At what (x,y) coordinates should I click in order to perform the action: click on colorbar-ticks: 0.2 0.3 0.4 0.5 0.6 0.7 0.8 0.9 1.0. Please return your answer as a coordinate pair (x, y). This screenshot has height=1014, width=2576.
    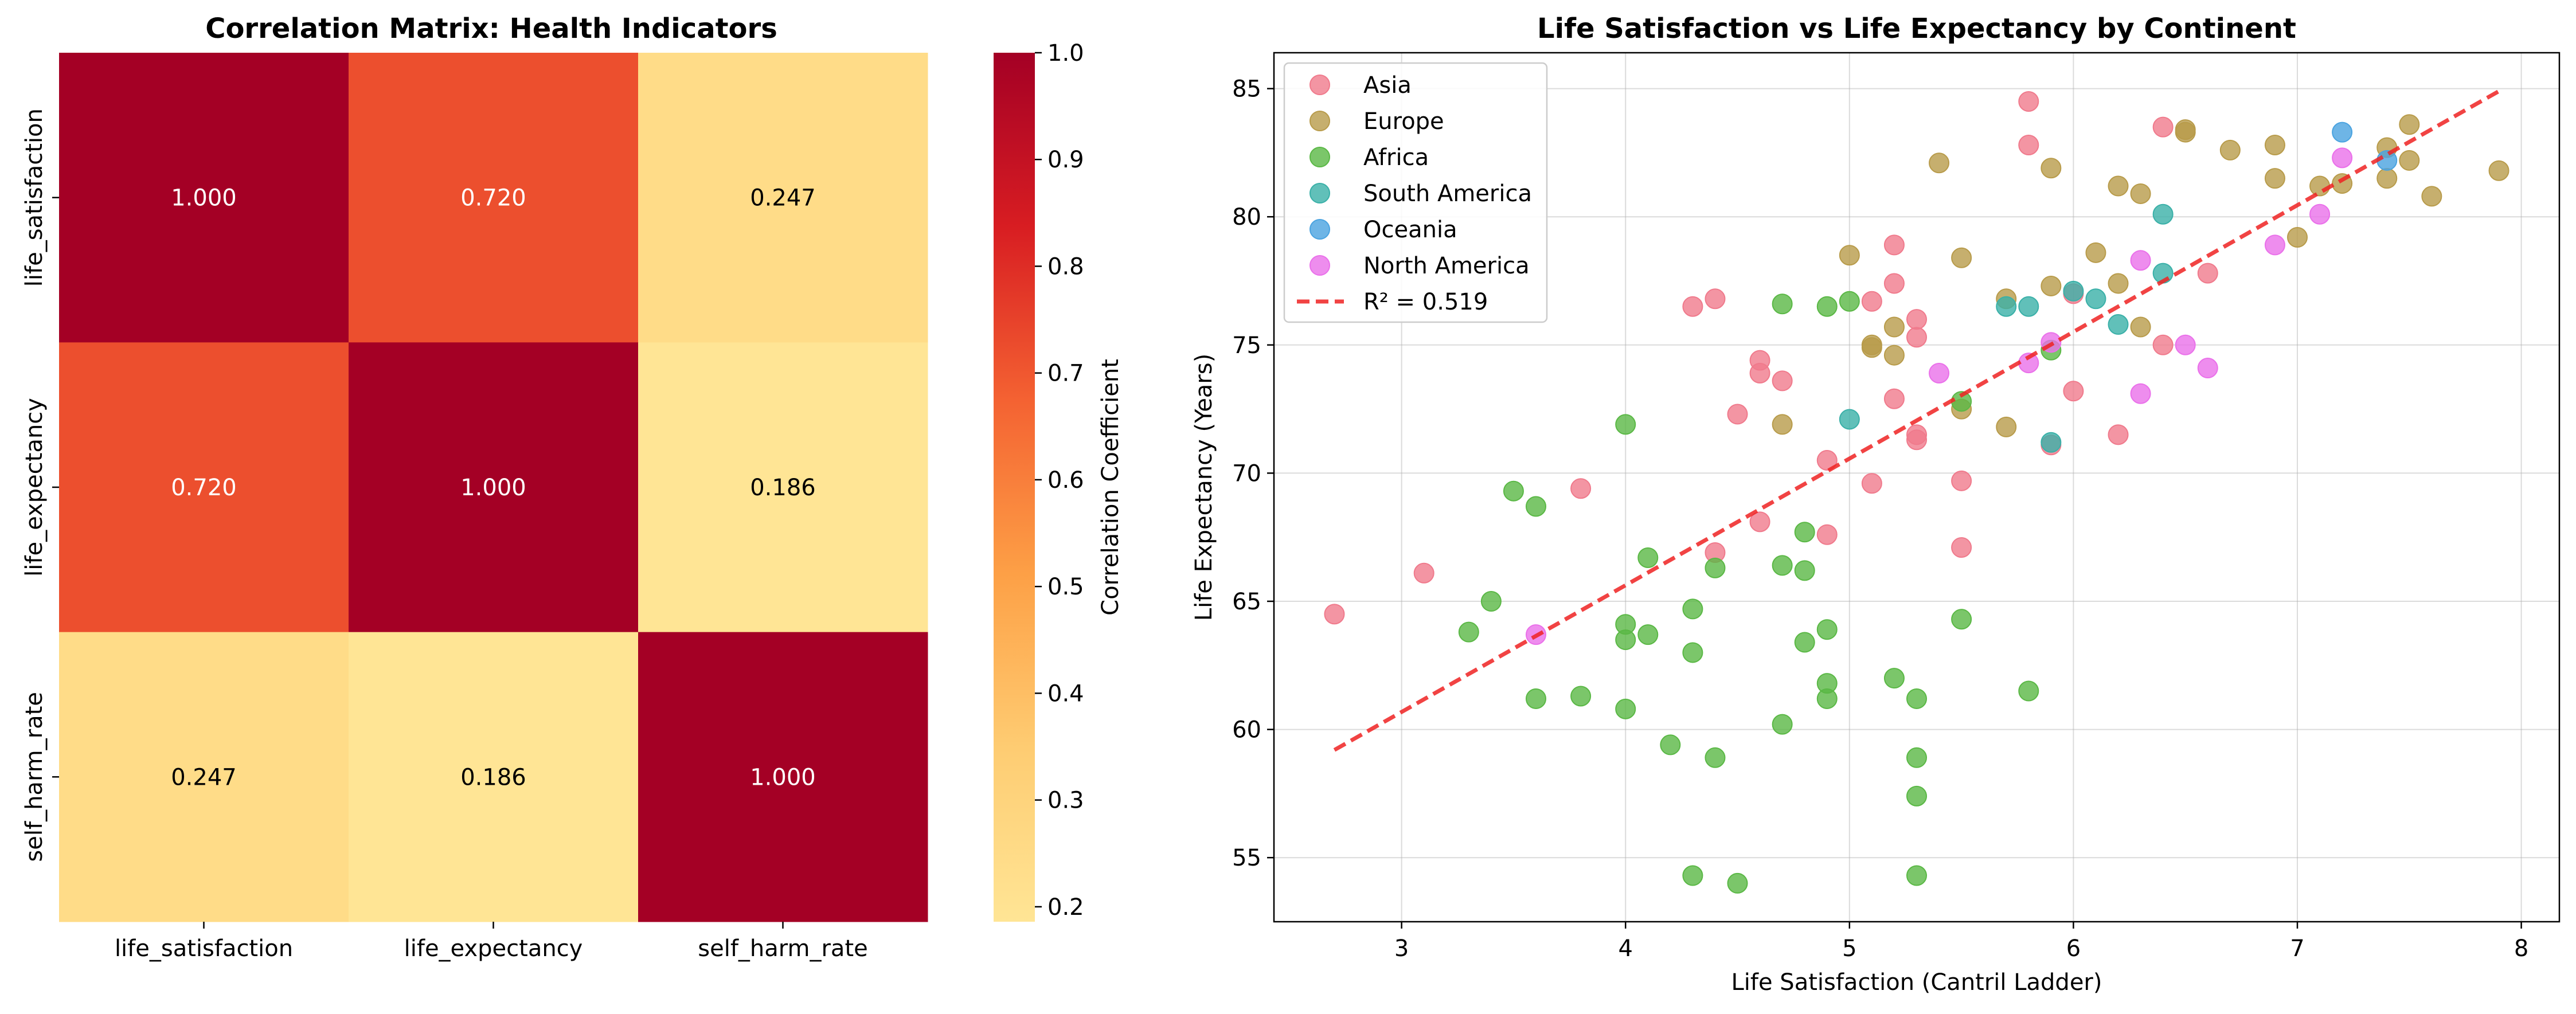
    Looking at the image, I should click on (1059, 480).